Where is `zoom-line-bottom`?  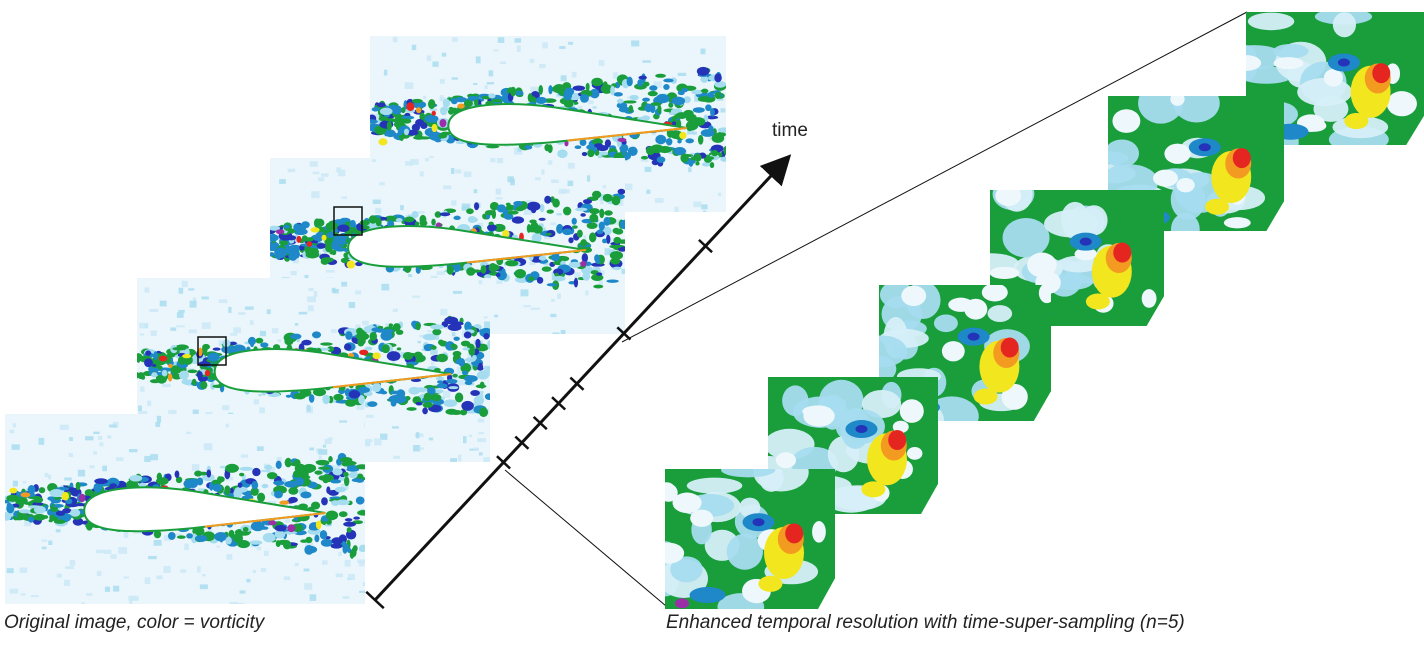
zoom-line-bottom is located at coordinates (585, 538).